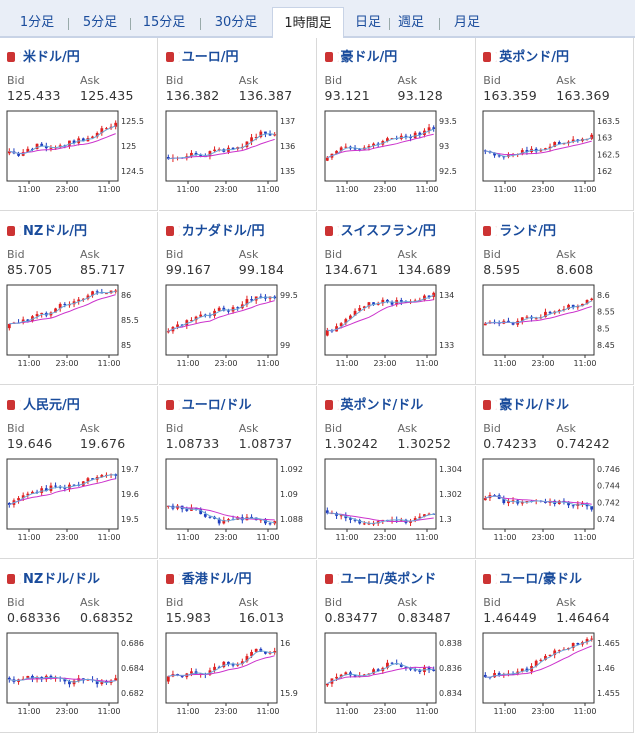 This screenshot has width=635, height=734. I want to click on pair-name: 英ポンド/円, so click(534, 57).